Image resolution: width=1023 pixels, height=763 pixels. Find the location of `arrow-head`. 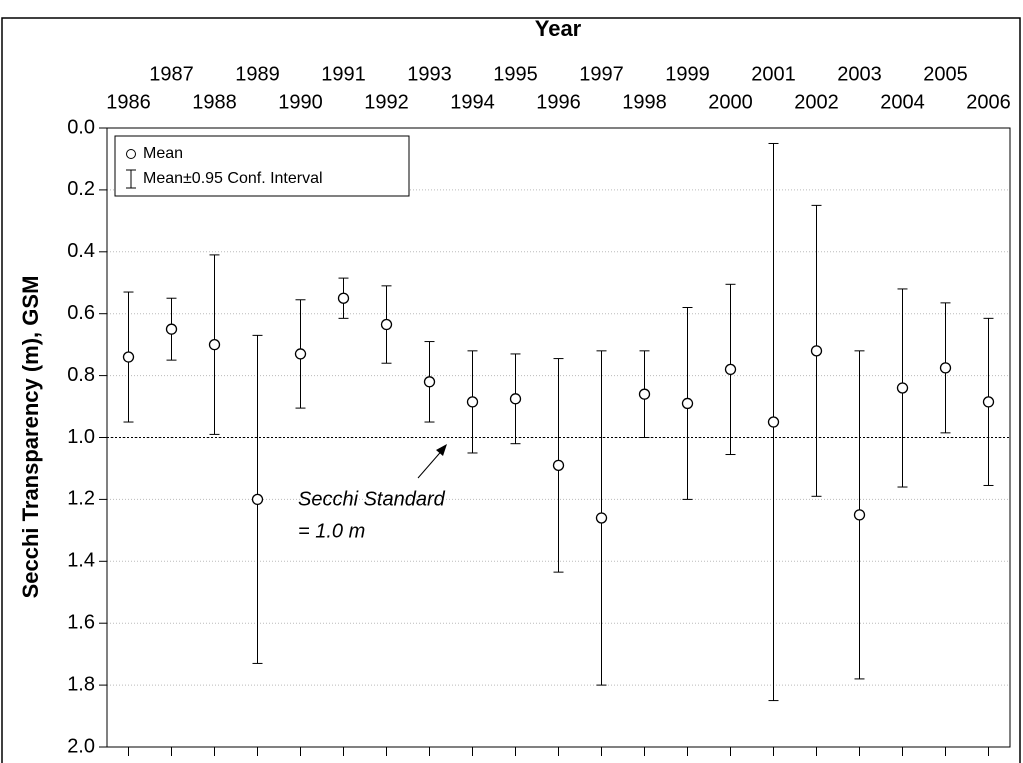

arrow-head is located at coordinates (441, 450).